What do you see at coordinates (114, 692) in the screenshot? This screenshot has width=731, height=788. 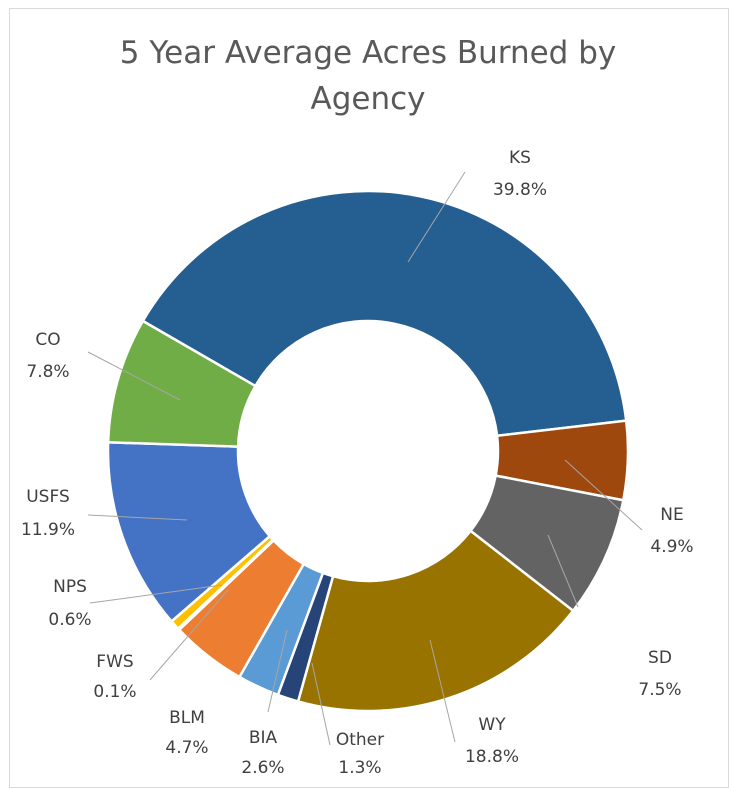 I see `value-label: 0.1%` at bounding box center [114, 692].